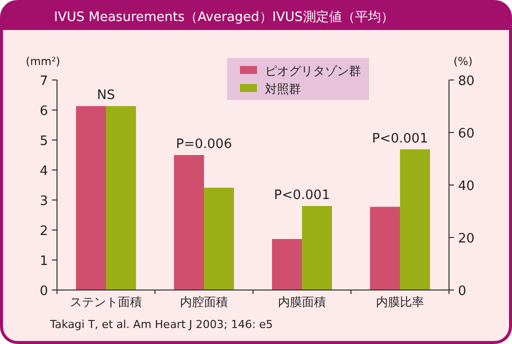  Describe the element at coordinates (400, 302) in the screenshot. I see `x-tick-label: 内膜比率` at that location.